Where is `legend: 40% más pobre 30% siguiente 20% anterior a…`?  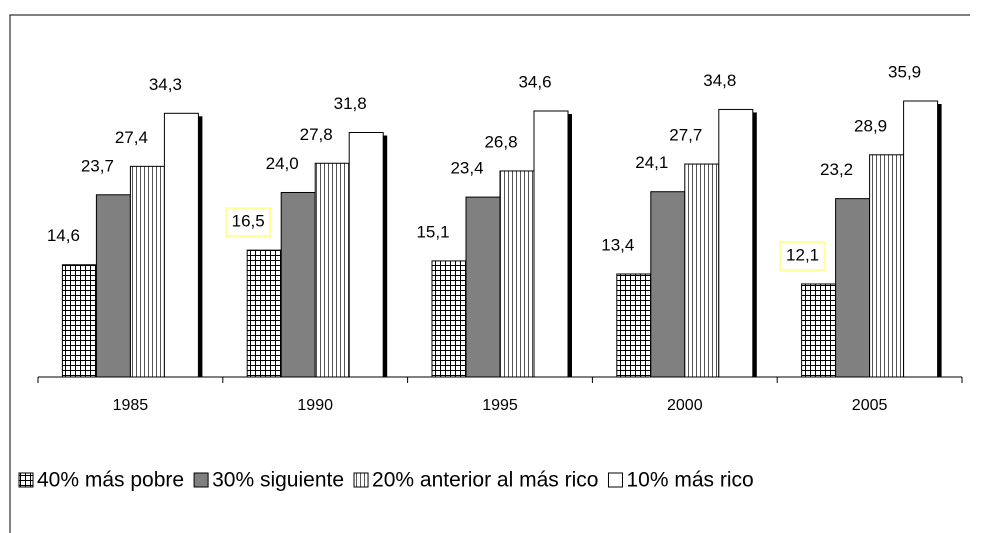
legend: 40% más pobre 30% siguiente 20% anterior a… is located at coordinates (386, 480).